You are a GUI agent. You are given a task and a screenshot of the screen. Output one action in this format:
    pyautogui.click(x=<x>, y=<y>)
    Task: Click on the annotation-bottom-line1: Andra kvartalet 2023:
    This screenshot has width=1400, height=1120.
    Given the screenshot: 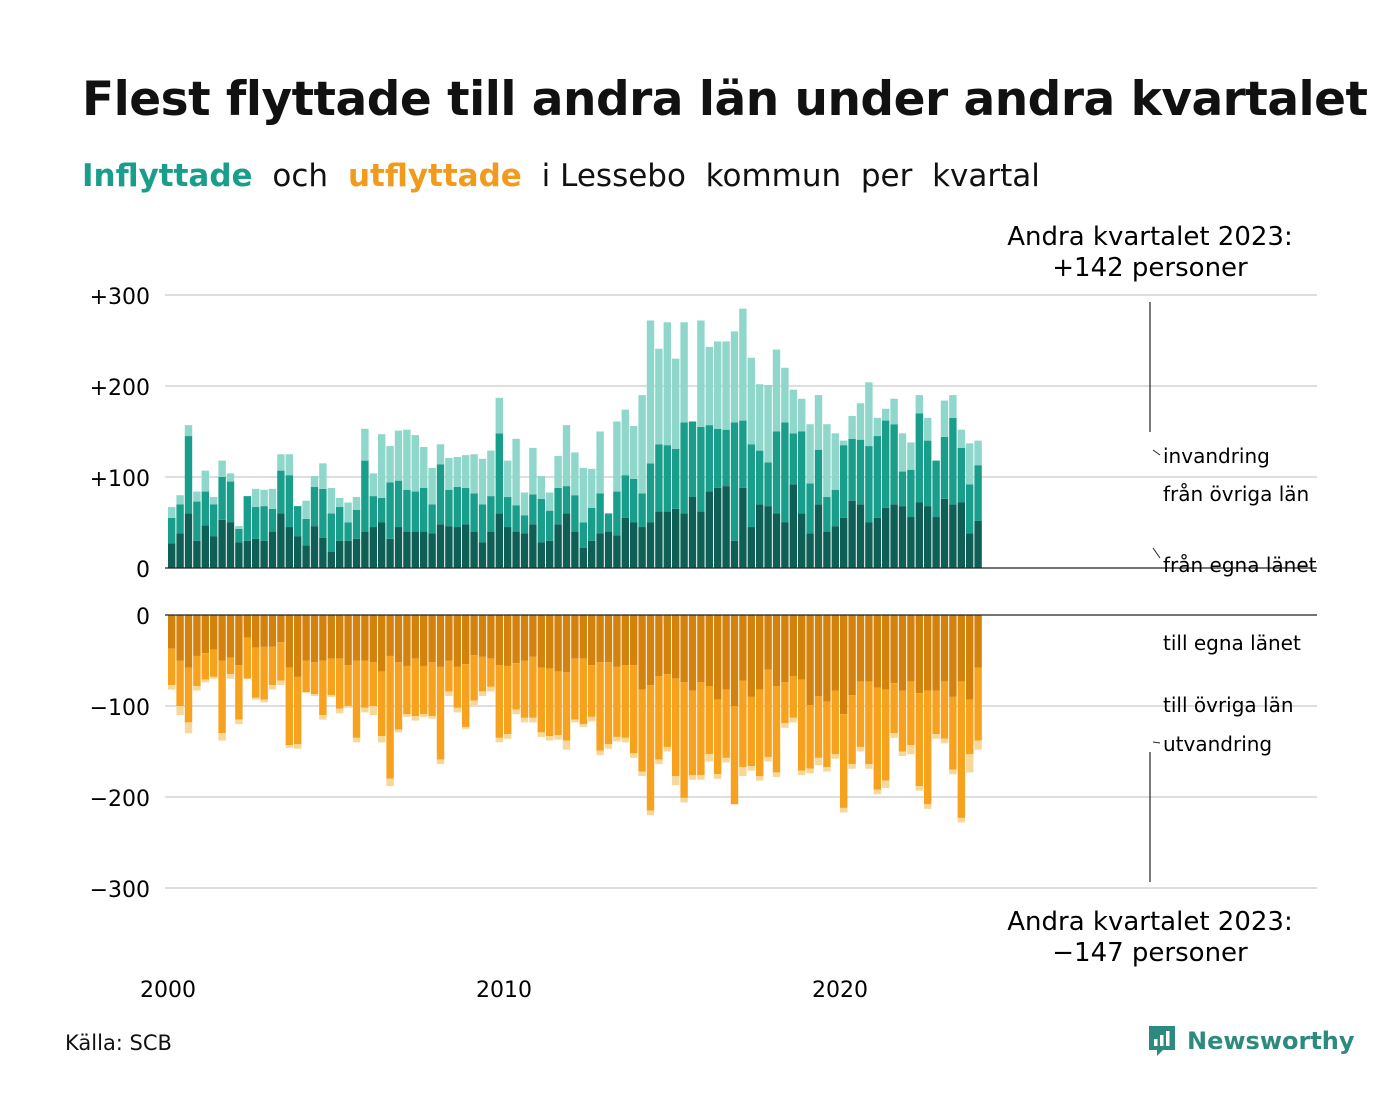 What is the action you would take?
    pyautogui.click(x=1149, y=922)
    